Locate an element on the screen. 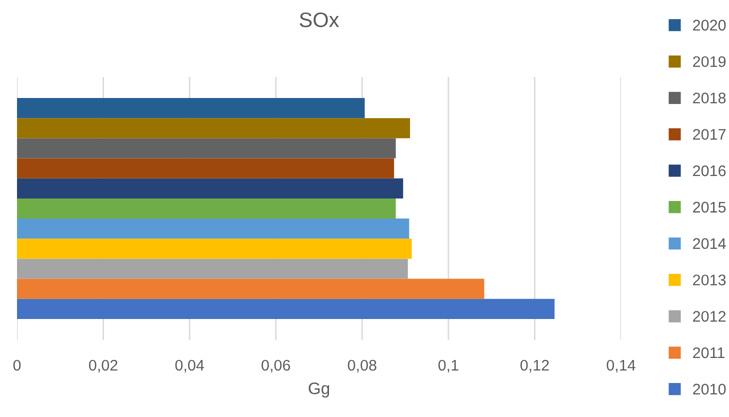 The height and width of the screenshot is (417, 729). x-tick-label: 0,1 is located at coordinates (448, 366).